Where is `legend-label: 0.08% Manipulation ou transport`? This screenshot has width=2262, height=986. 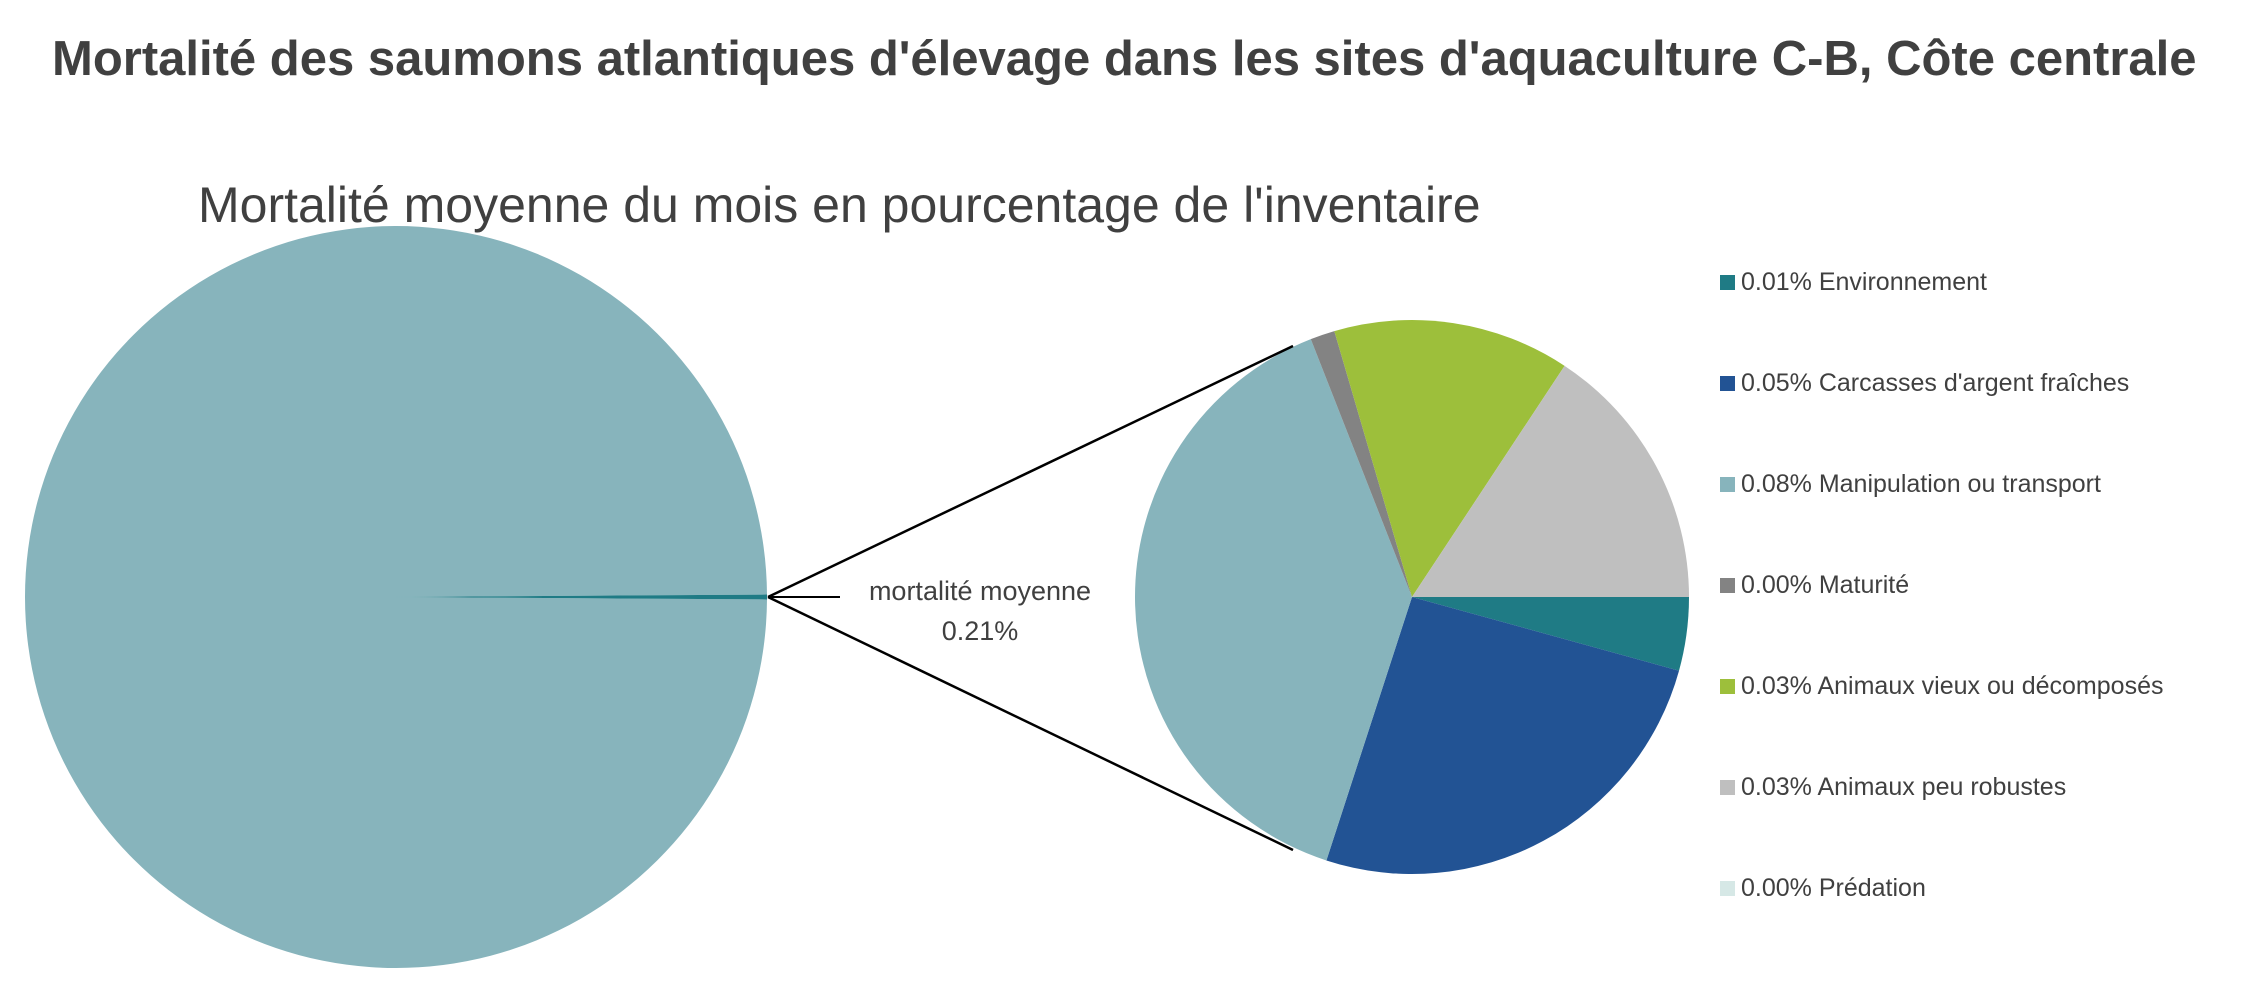 legend-label: 0.08% Manipulation ou transport is located at coordinates (1921, 484).